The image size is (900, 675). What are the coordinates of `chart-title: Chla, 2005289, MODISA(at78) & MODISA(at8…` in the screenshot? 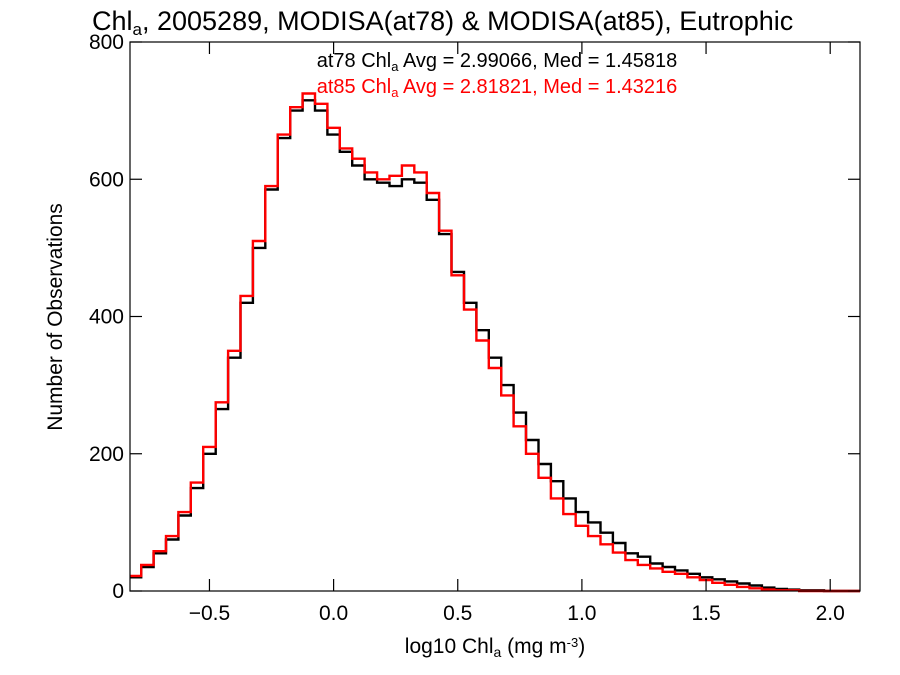 It's located at (442, 22).